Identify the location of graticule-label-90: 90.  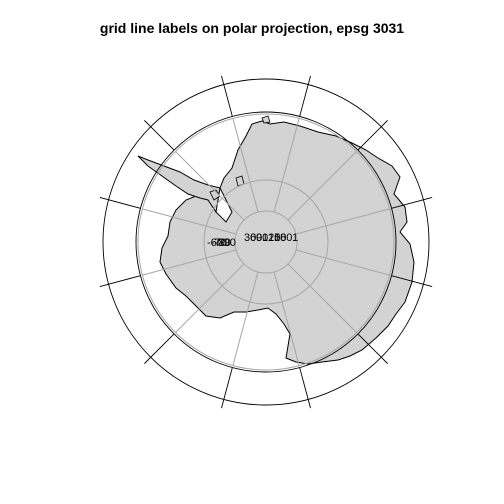
(262, 238).